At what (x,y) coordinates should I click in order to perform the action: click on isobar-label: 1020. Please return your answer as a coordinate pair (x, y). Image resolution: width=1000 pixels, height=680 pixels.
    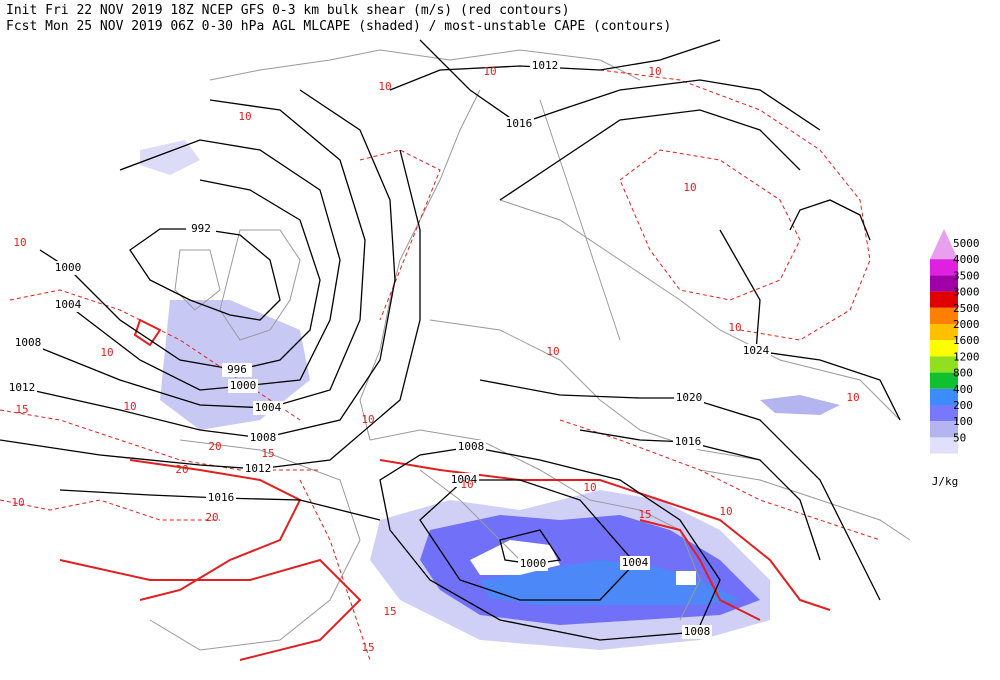
    Looking at the image, I should click on (689, 397).